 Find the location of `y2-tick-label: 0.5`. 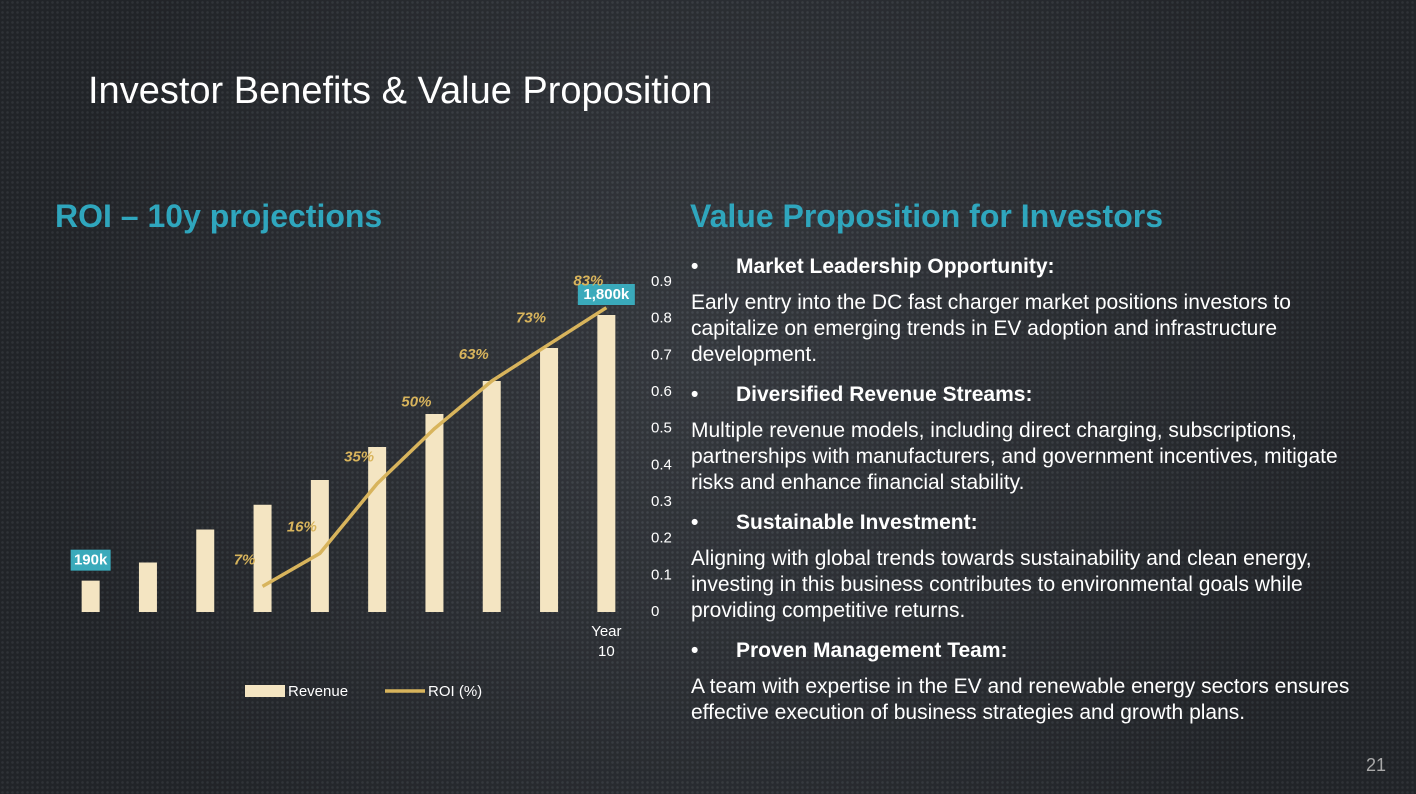

y2-tick-label: 0.5 is located at coordinates (661, 428).